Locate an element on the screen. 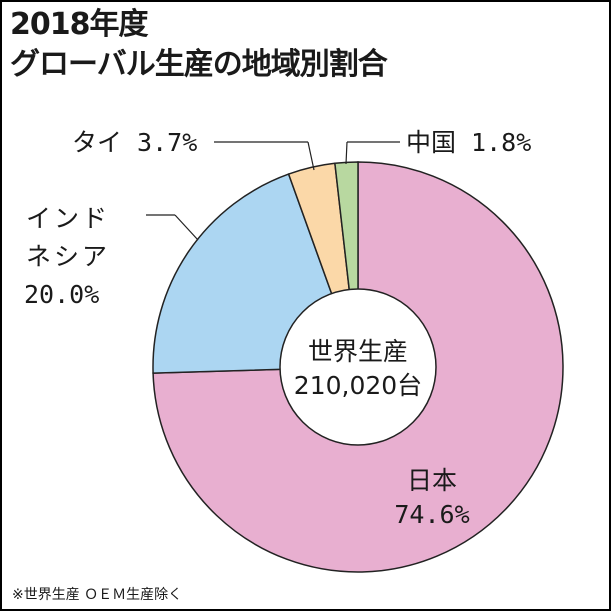 The height and width of the screenshot is (611, 611). leader-line-indonesia-diag is located at coordinates (186, 227).